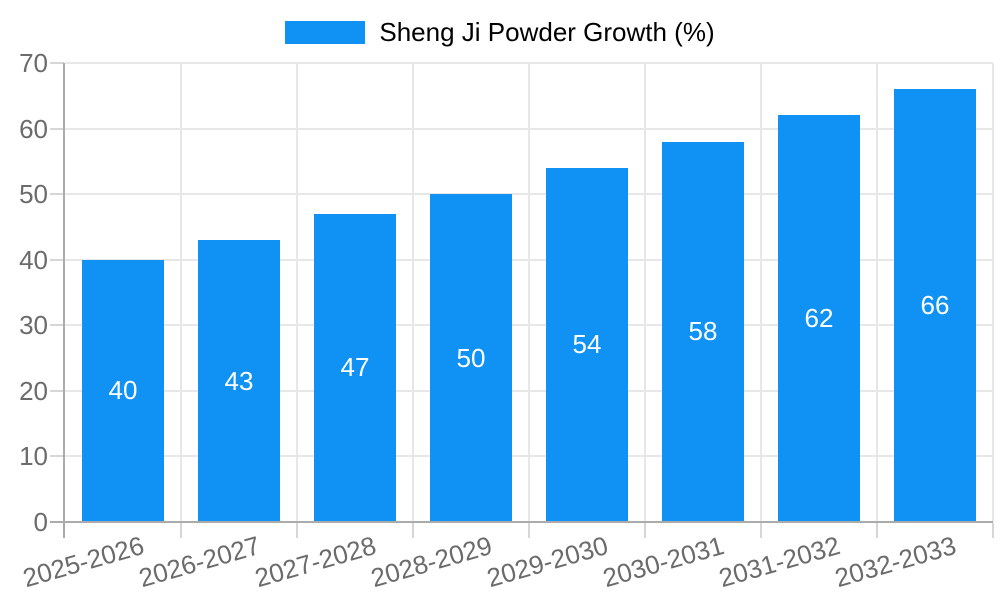  Describe the element at coordinates (33, 128) in the screenshot. I see `y-axis-tick-label: 60` at that location.